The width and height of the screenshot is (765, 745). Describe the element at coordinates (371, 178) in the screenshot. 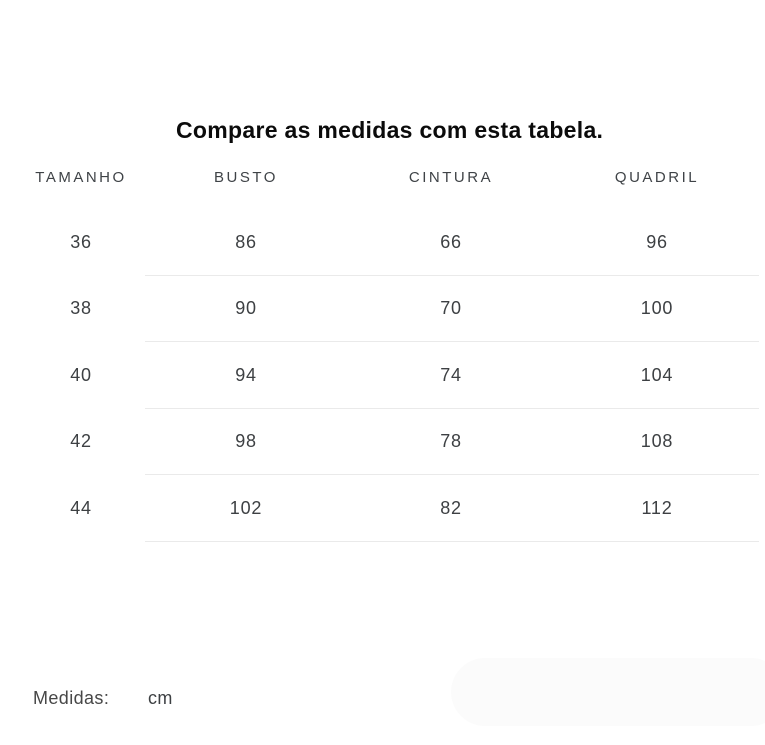

I see `table-header-row: TAMANHO BUSTO CINTURA QUADRIL` at that location.